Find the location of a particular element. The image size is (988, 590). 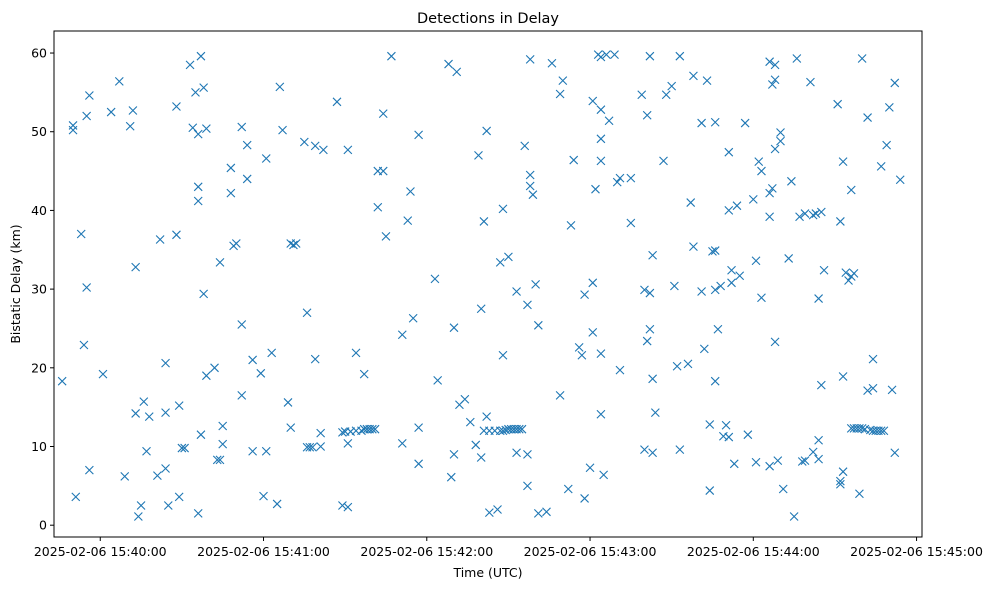

x-tick-label: 2025-02-06 15:41:00 is located at coordinates (263, 551).